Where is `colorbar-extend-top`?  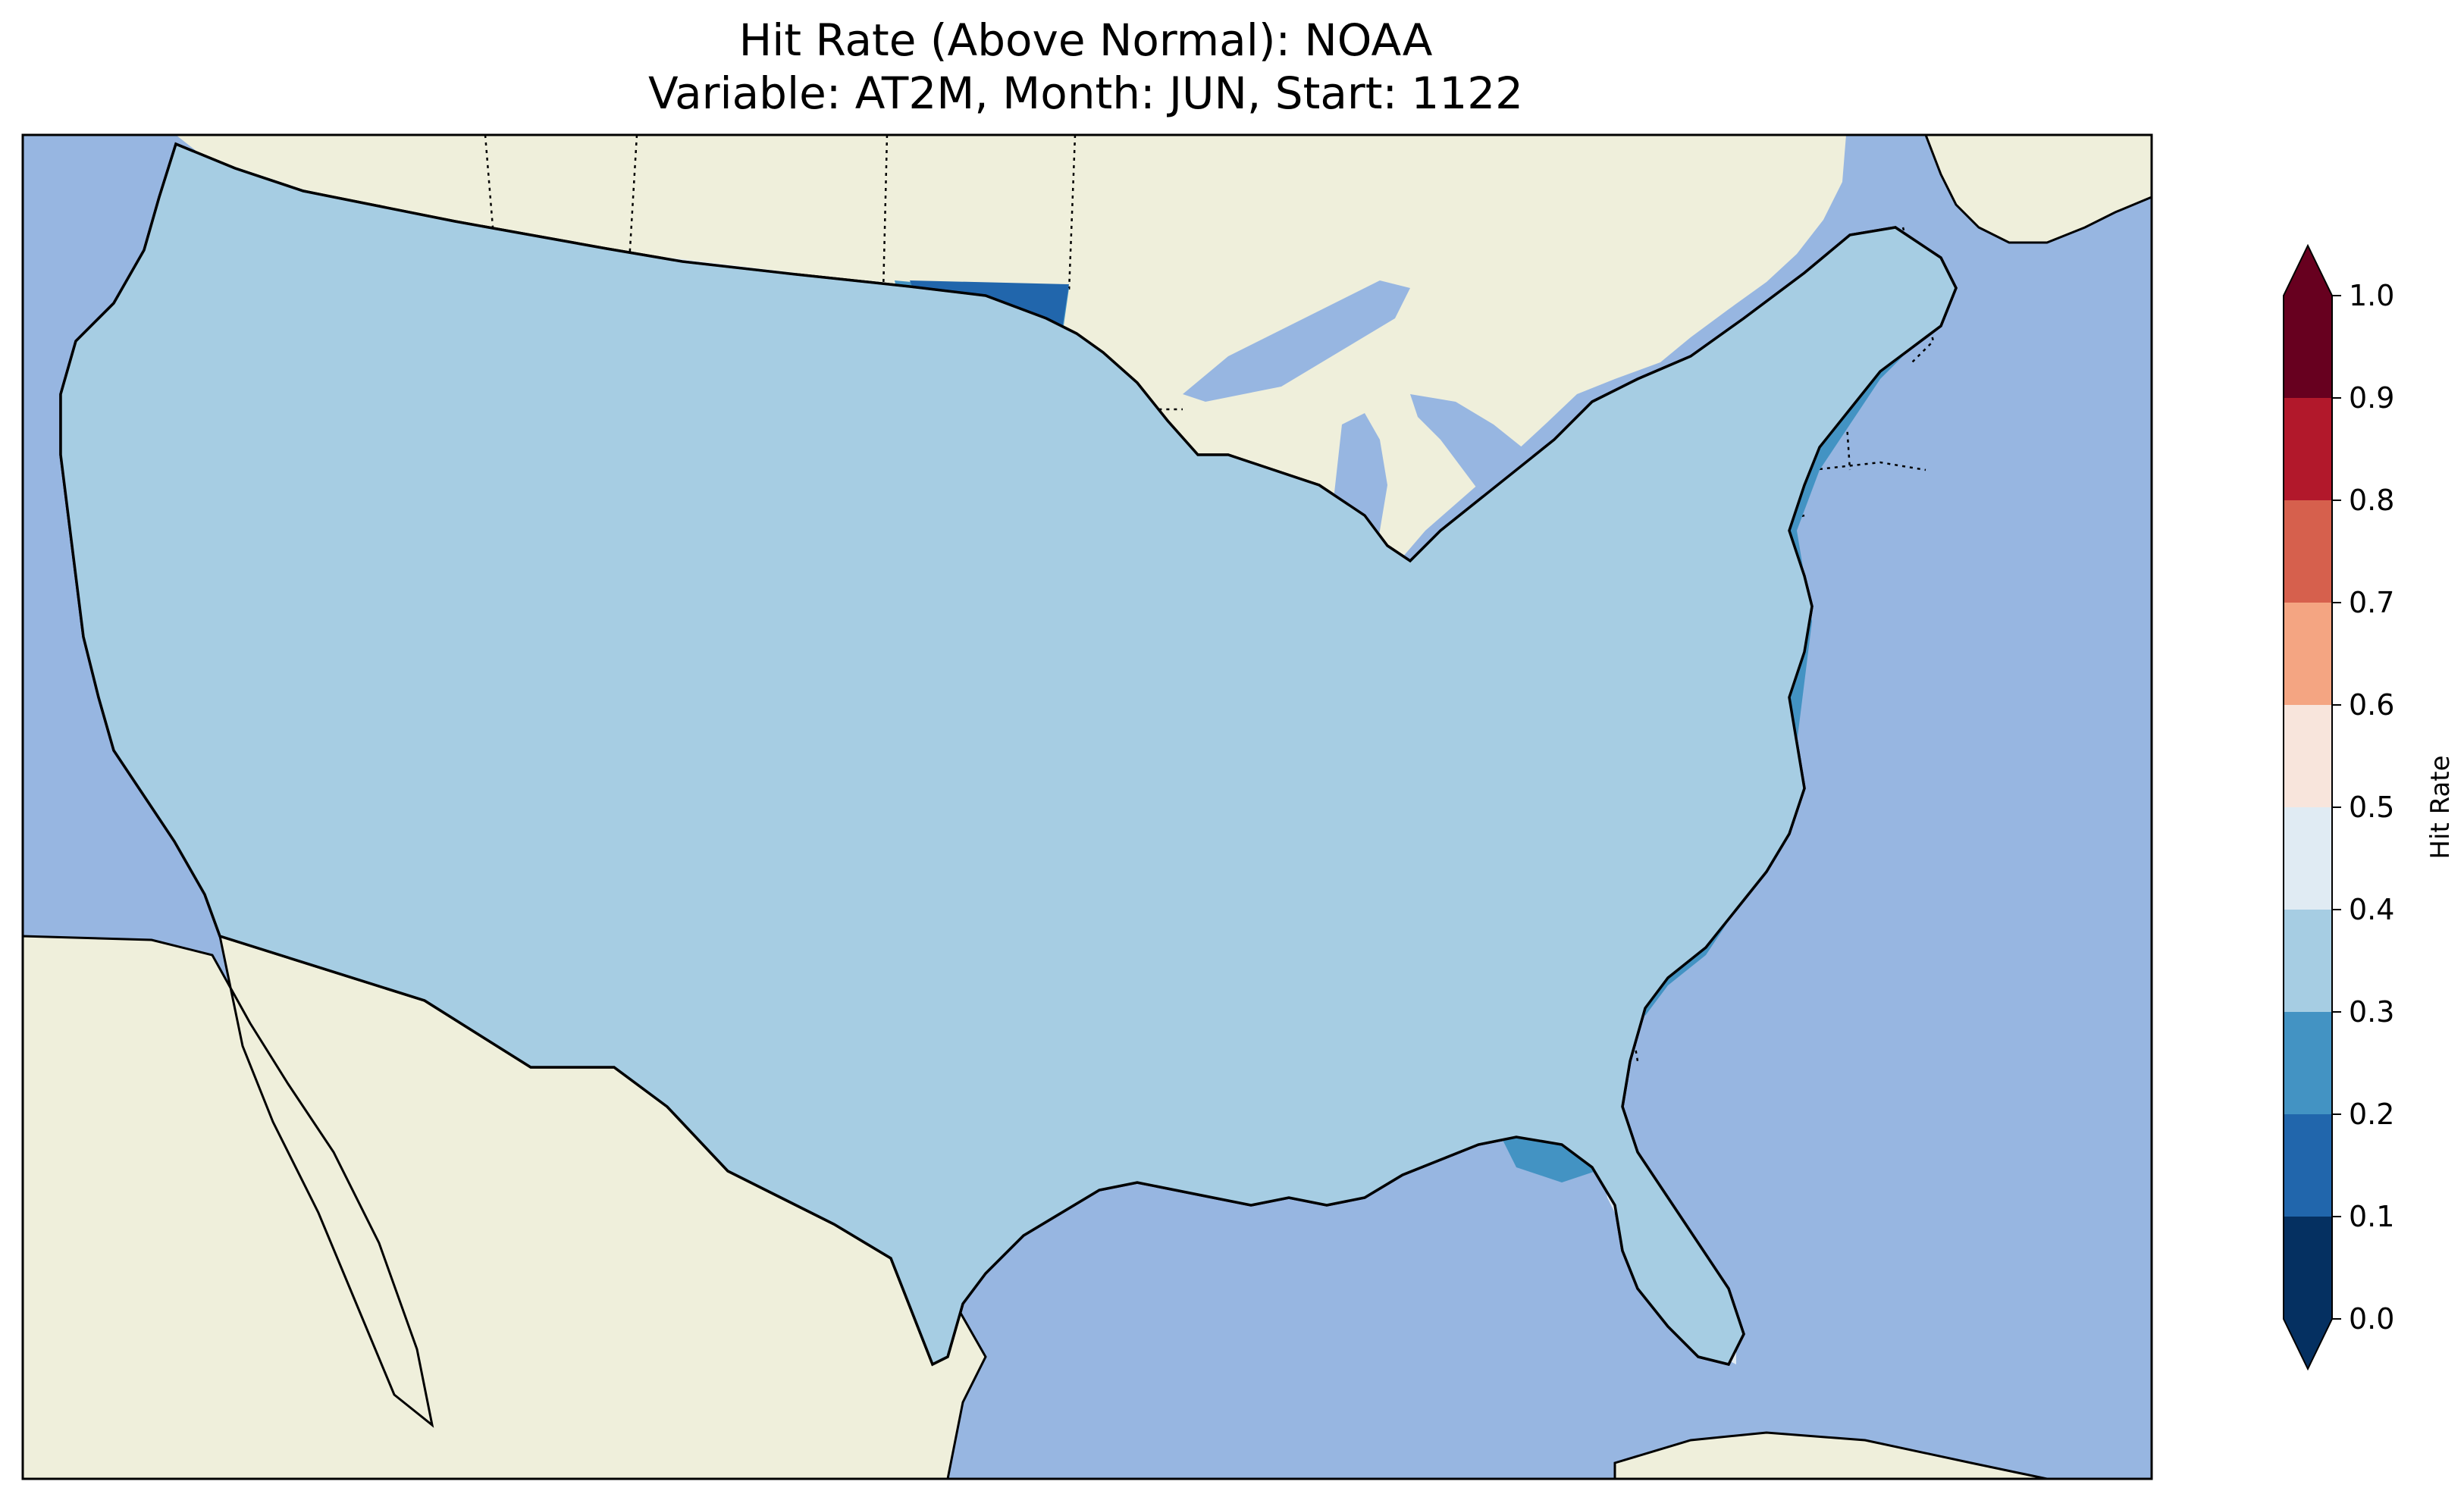 colorbar-extend-top is located at coordinates (2308, 271).